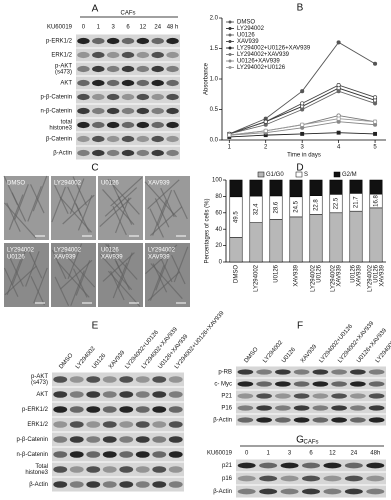 The width and height of the screenshot is (391, 500). Describe the element at coordinates (118, 394) in the screenshot. I see `blot-strip` at that location.